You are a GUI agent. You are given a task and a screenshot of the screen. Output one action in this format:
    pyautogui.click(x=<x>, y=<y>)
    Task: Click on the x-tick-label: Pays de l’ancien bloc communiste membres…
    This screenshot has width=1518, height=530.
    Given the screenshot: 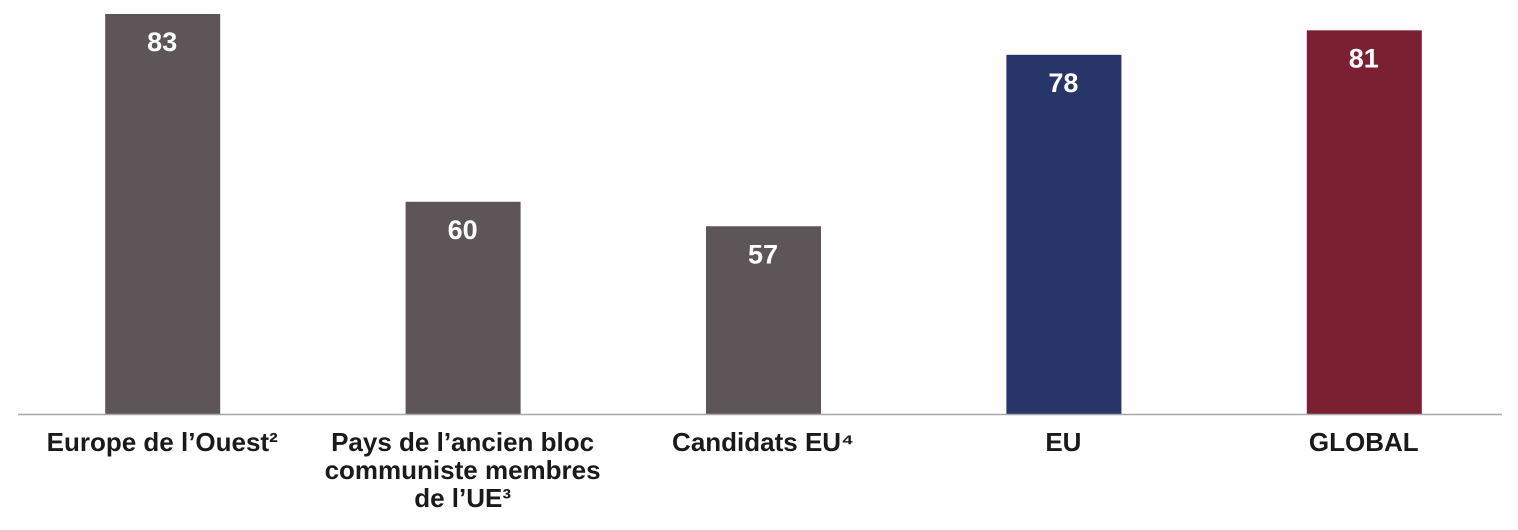 What is the action you would take?
    pyautogui.click(x=462, y=470)
    